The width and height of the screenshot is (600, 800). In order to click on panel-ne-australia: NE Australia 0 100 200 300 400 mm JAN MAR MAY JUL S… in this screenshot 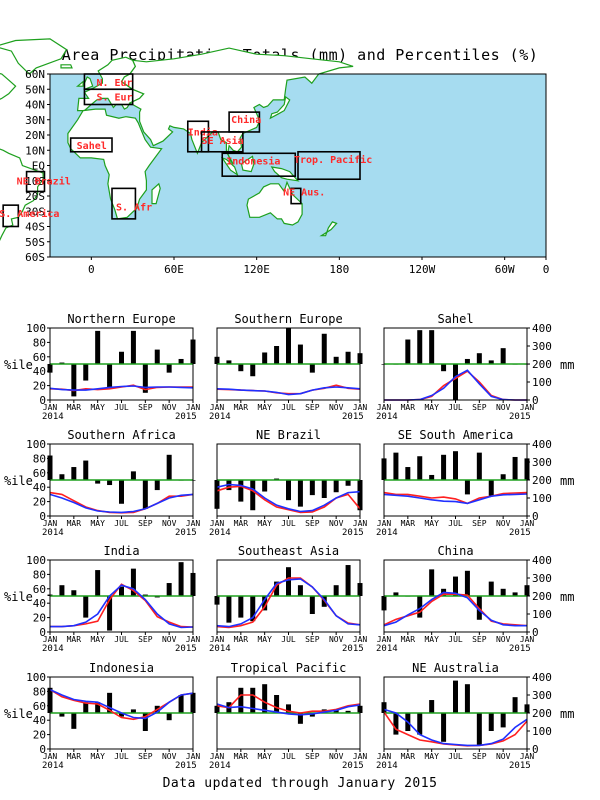, I will do `click(475, 716)`.